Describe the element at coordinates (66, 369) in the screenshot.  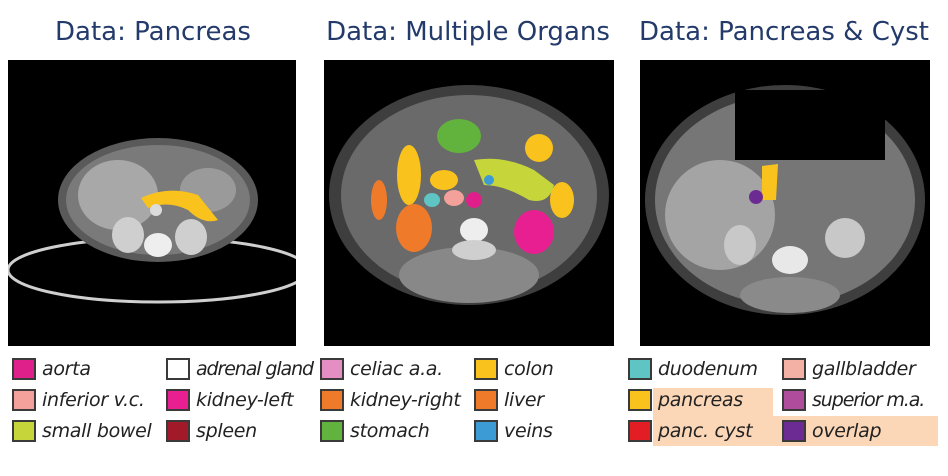
I see `legend-label-aorta: aorta` at that location.